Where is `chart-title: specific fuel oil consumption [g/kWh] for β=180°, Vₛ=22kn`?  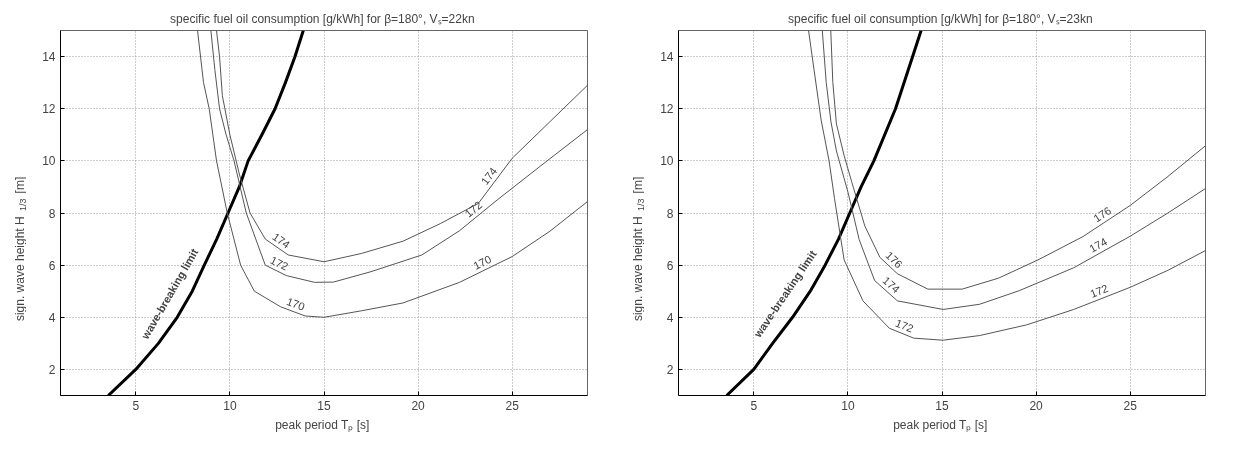
chart-title: specific fuel oil consumption [g/kWh] for β=180°, Vₛ=22kn is located at coordinates (322, 18).